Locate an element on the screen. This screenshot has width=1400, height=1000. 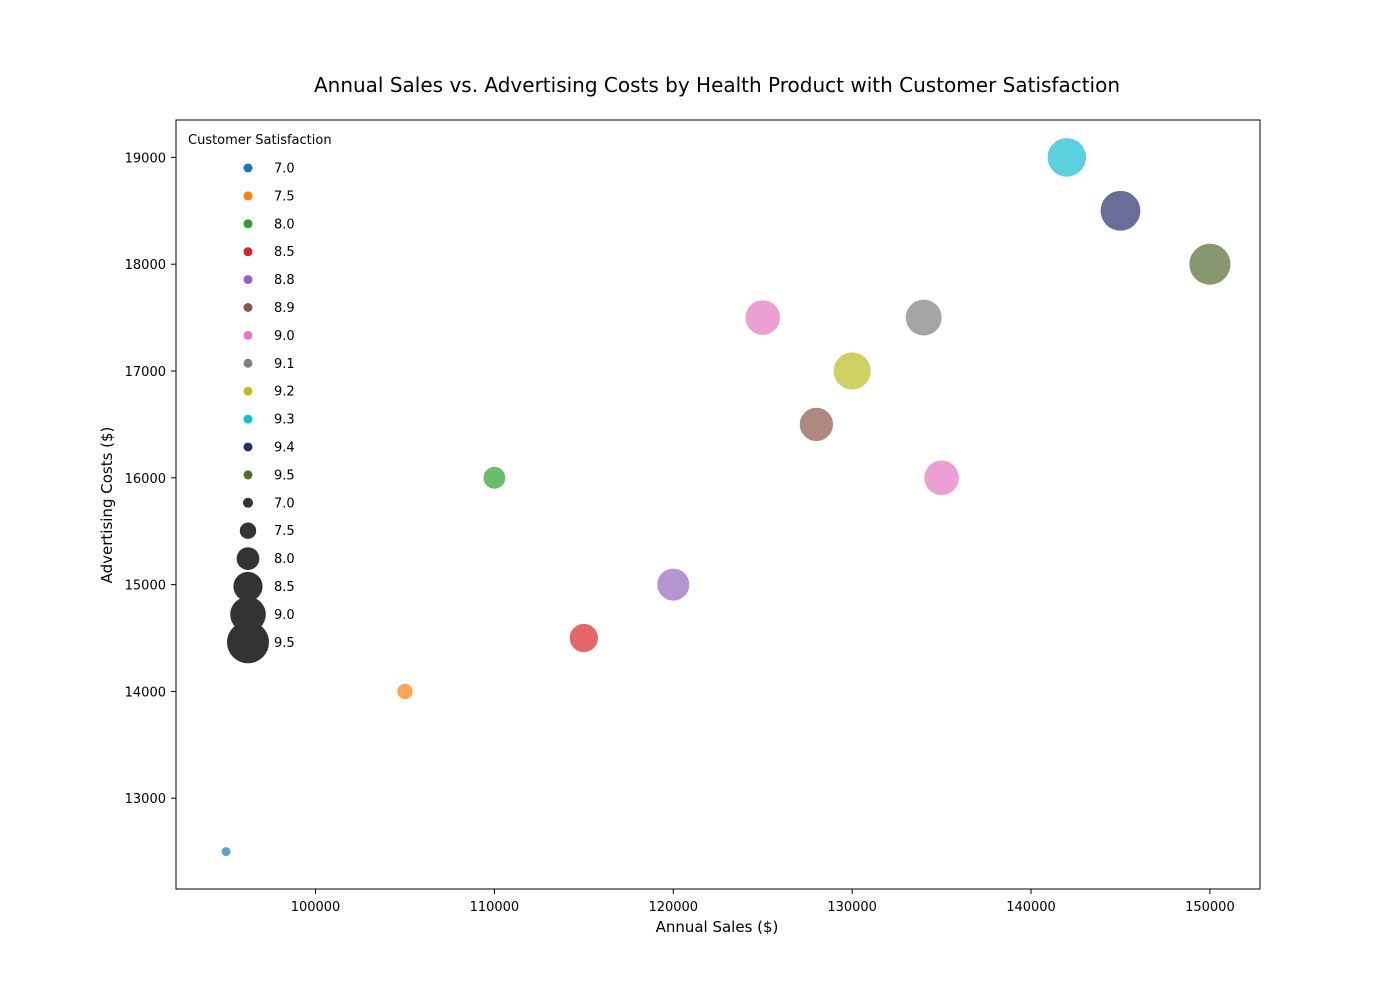
legend-label: 9.2 is located at coordinates (284, 392).